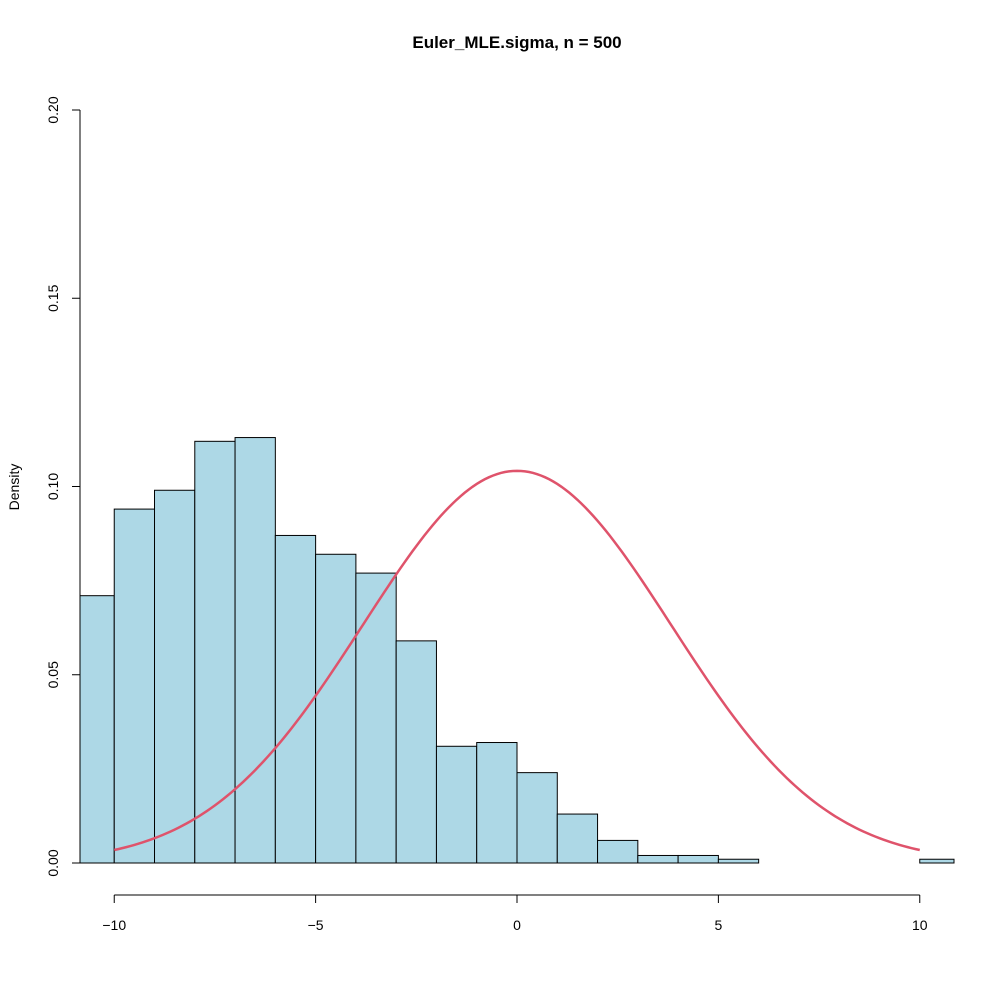 The height and width of the screenshot is (996, 996). I want to click on y-tick-label: 0.10, so click(53, 486).